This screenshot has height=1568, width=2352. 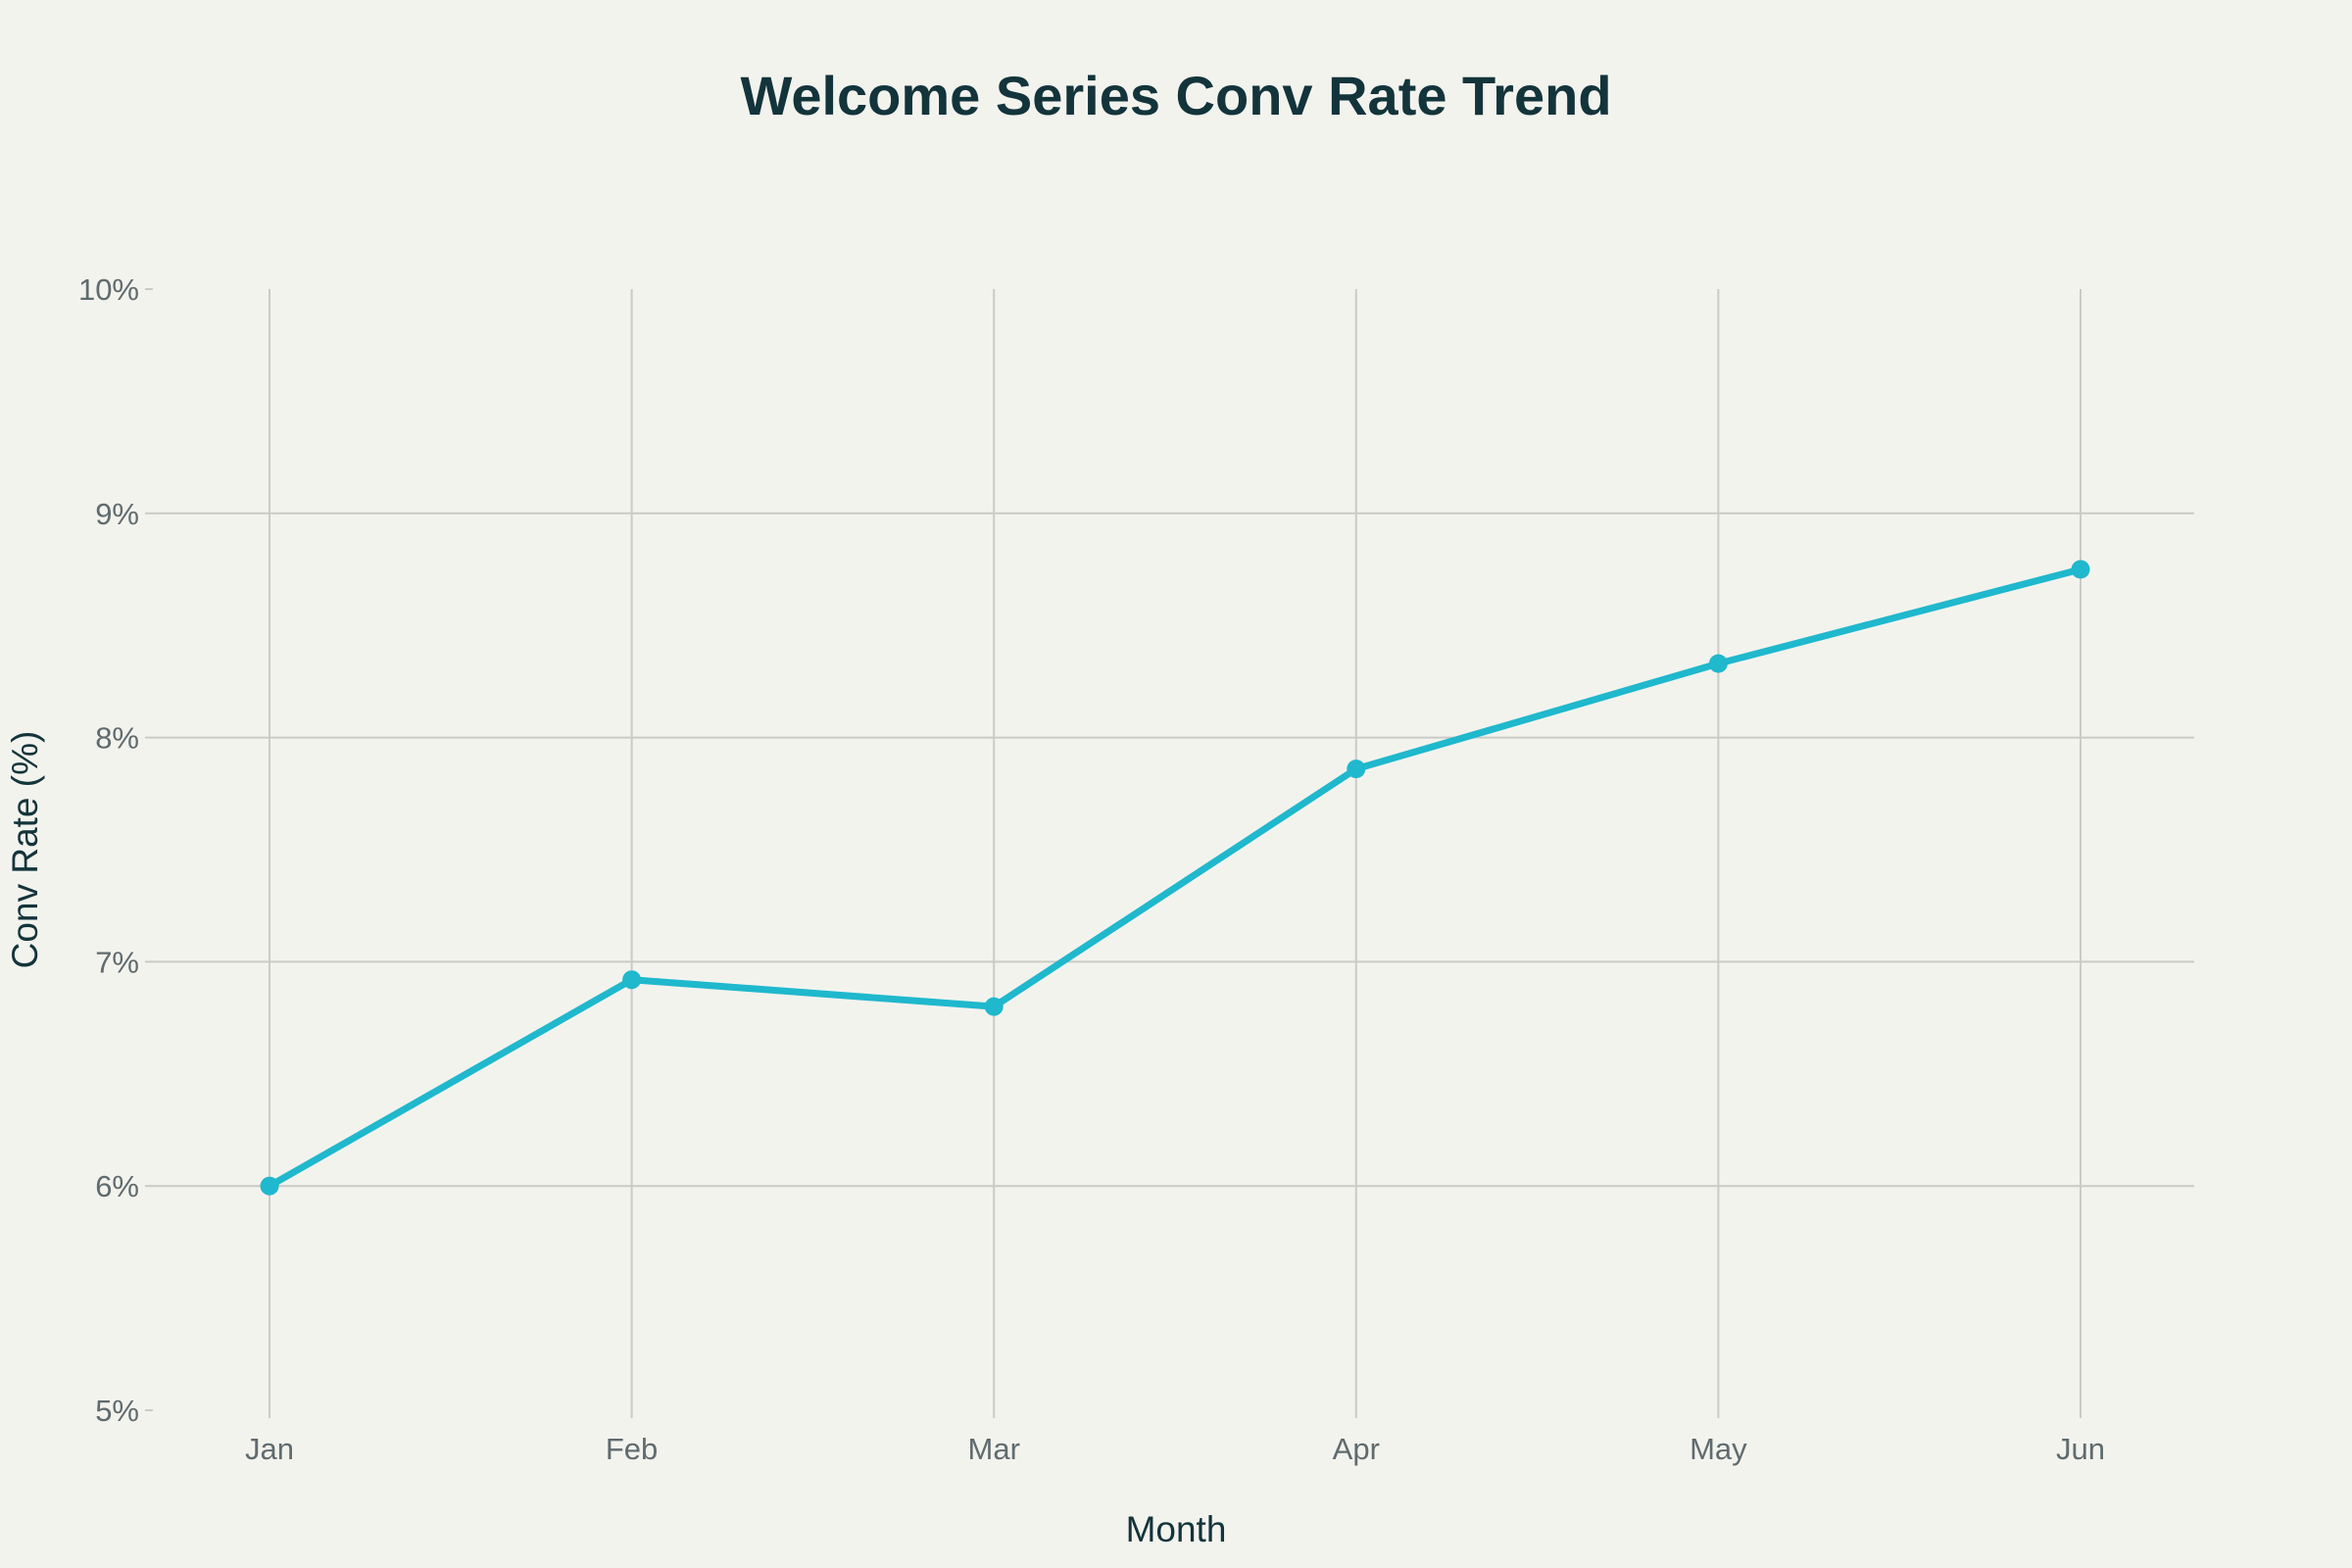 I want to click on y-axis-title: Conv Rate (%), so click(x=25, y=850).